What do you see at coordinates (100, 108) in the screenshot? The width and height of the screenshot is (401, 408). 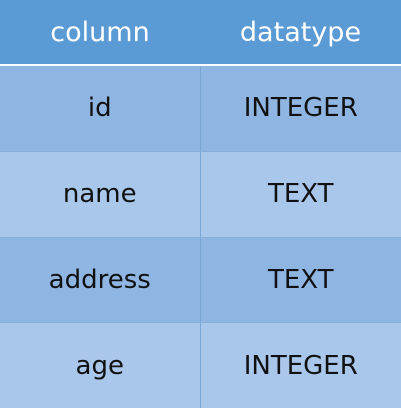 I see `column-name-cell: id` at bounding box center [100, 108].